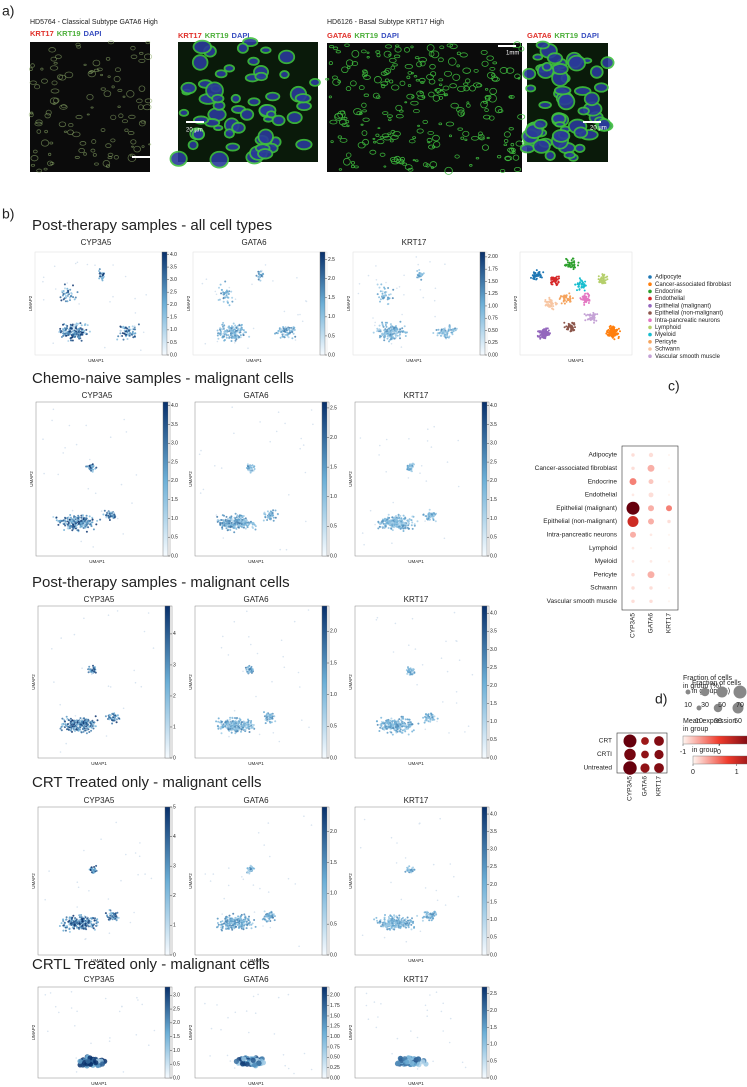 The image size is (747, 1087). What do you see at coordinates (414, 242) in the screenshot?
I see `gene-title: KRT17` at bounding box center [414, 242].